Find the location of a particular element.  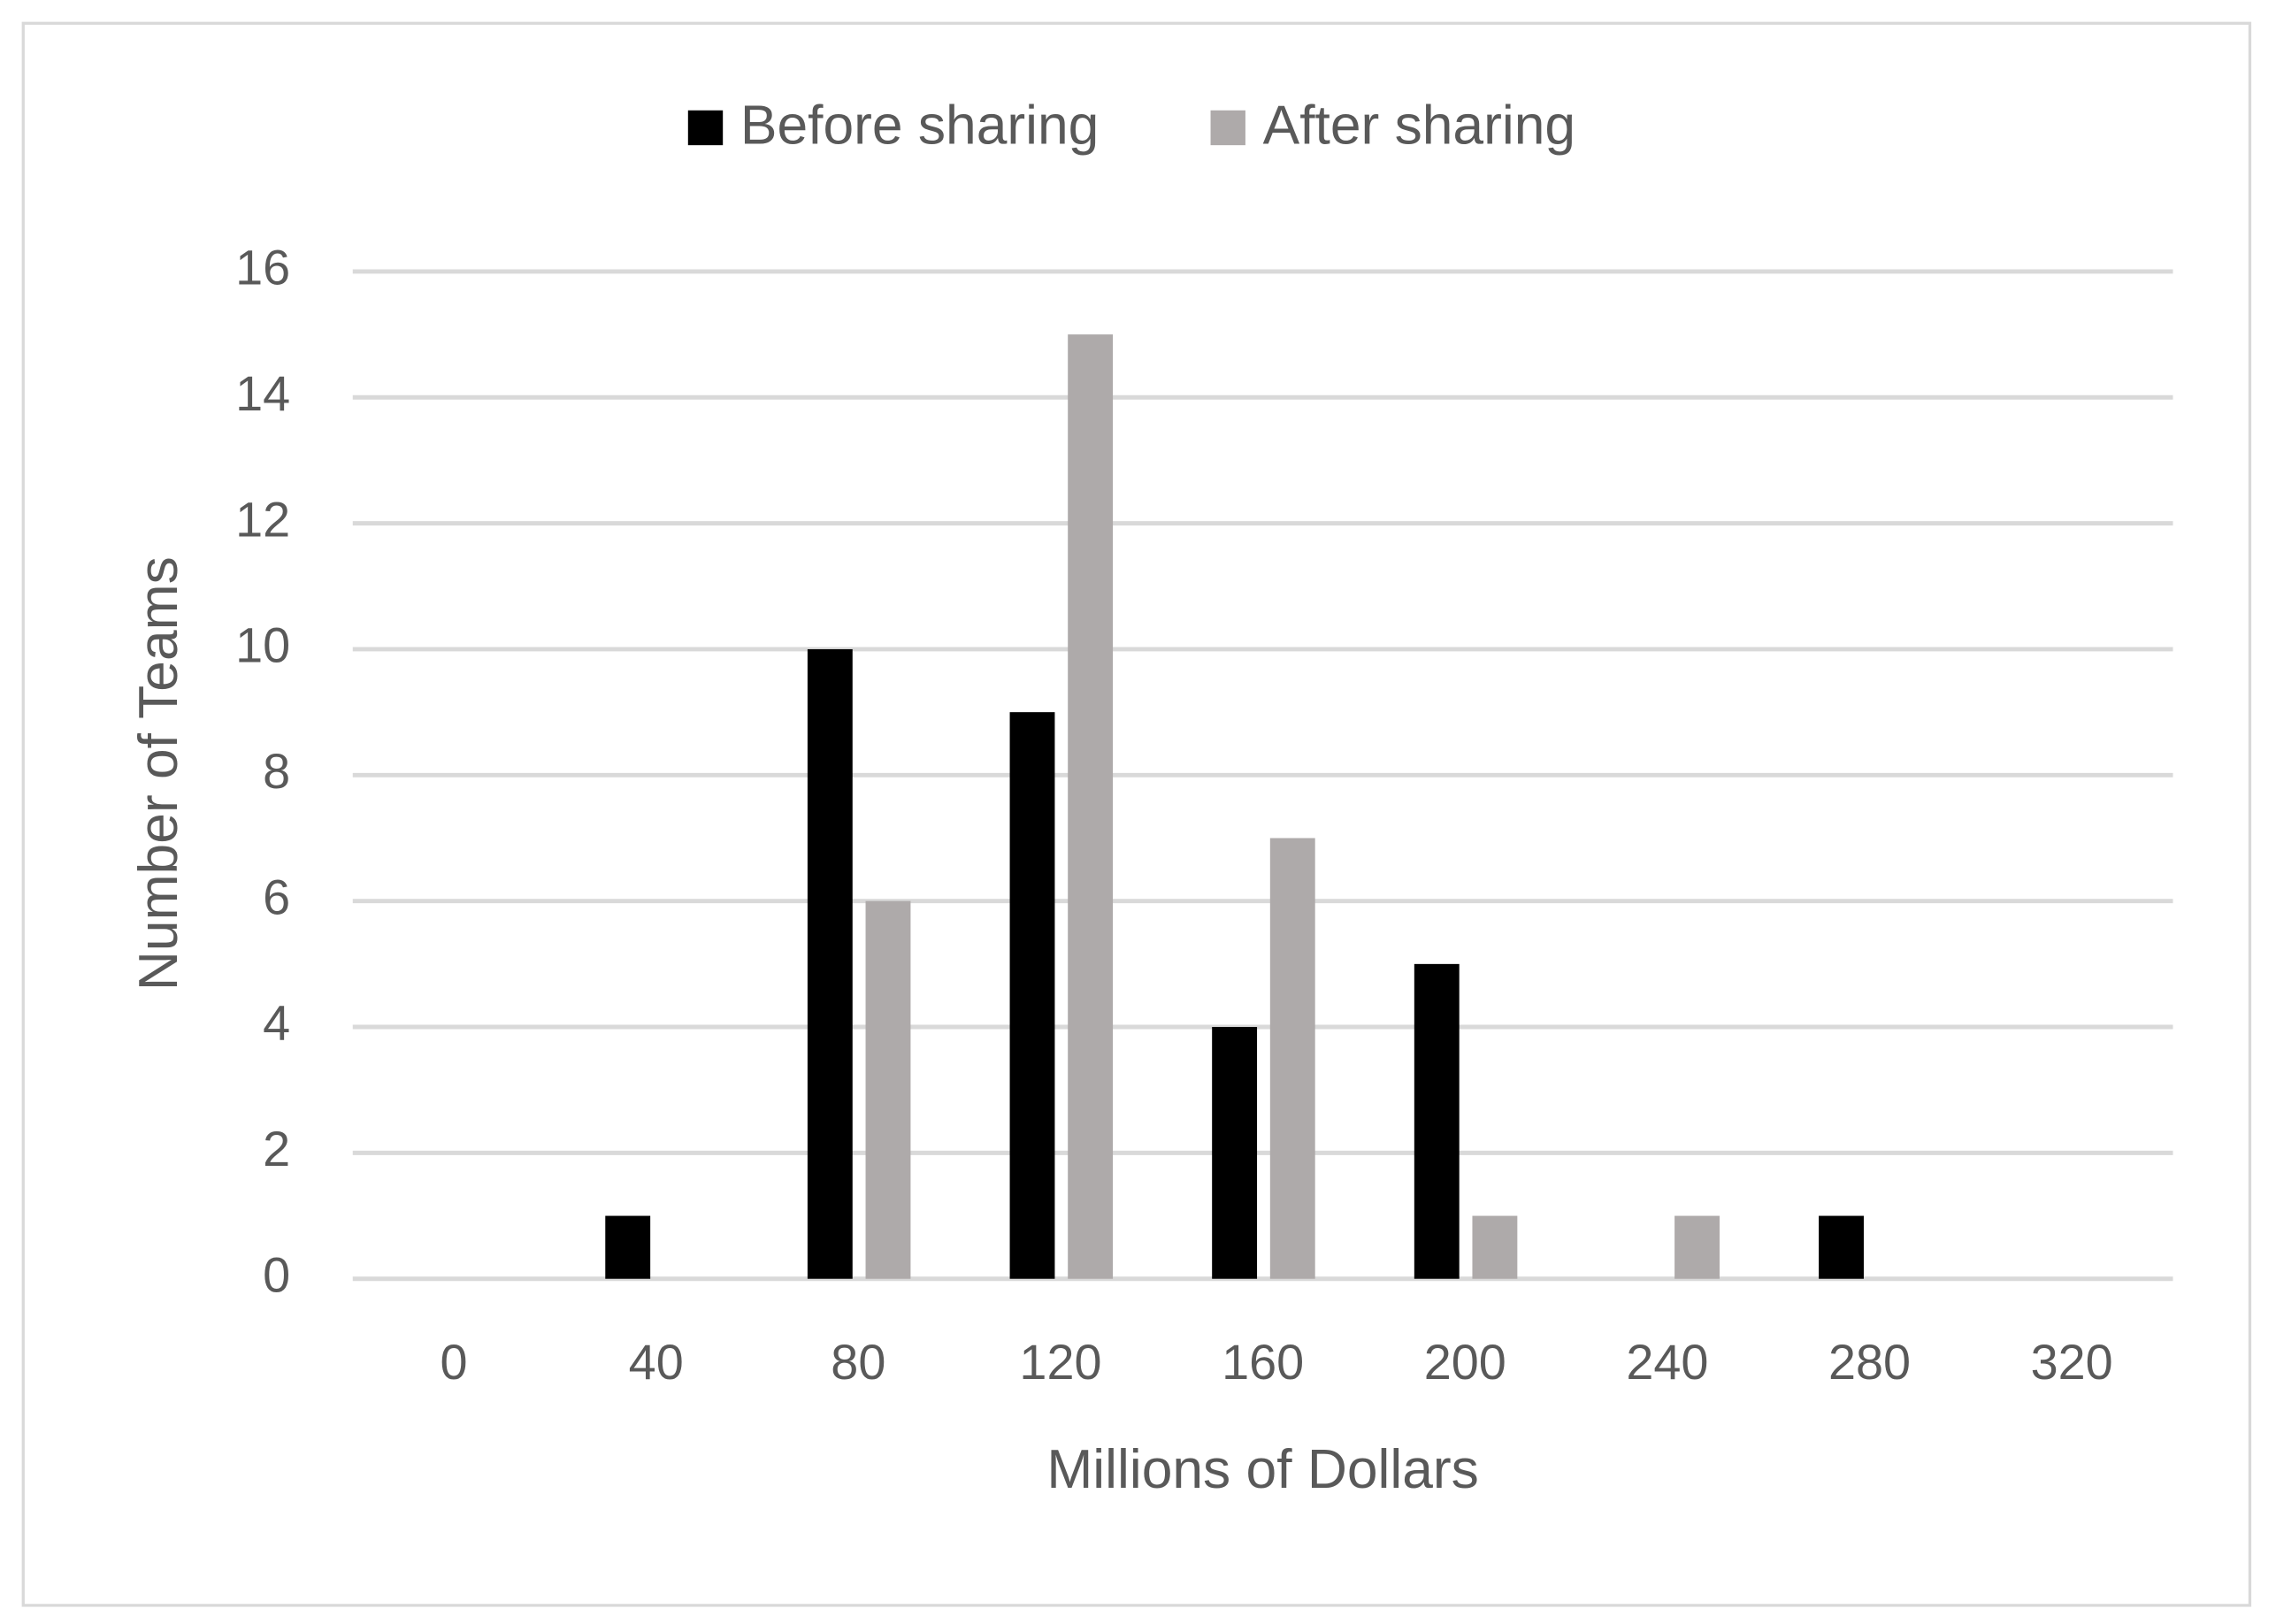

x-tick-label: 200 is located at coordinates (1465, 1362).